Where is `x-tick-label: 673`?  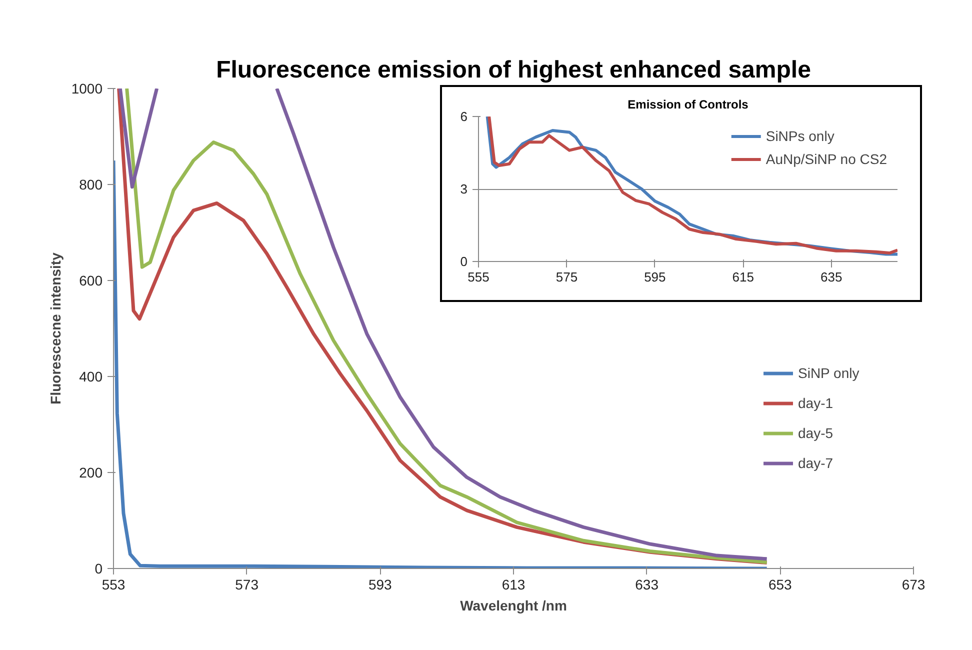 x-tick-label: 673 is located at coordinates (914, 584).